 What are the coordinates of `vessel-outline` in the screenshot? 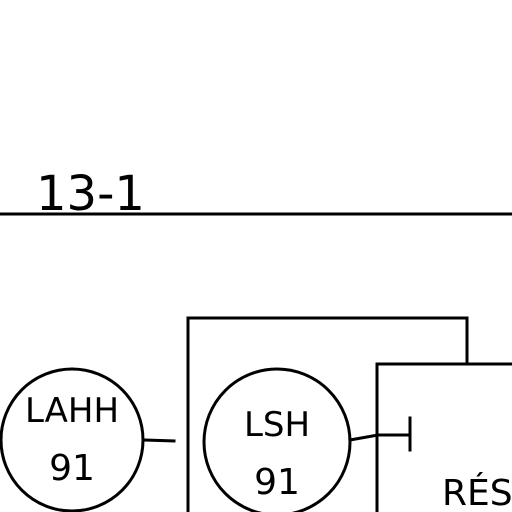 It's located at (443, 437).